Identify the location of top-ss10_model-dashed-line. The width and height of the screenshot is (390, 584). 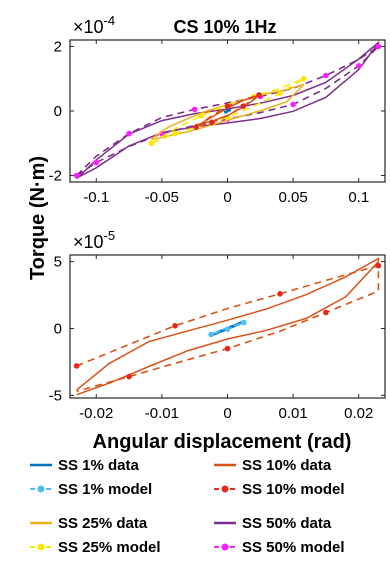
(227, 111).